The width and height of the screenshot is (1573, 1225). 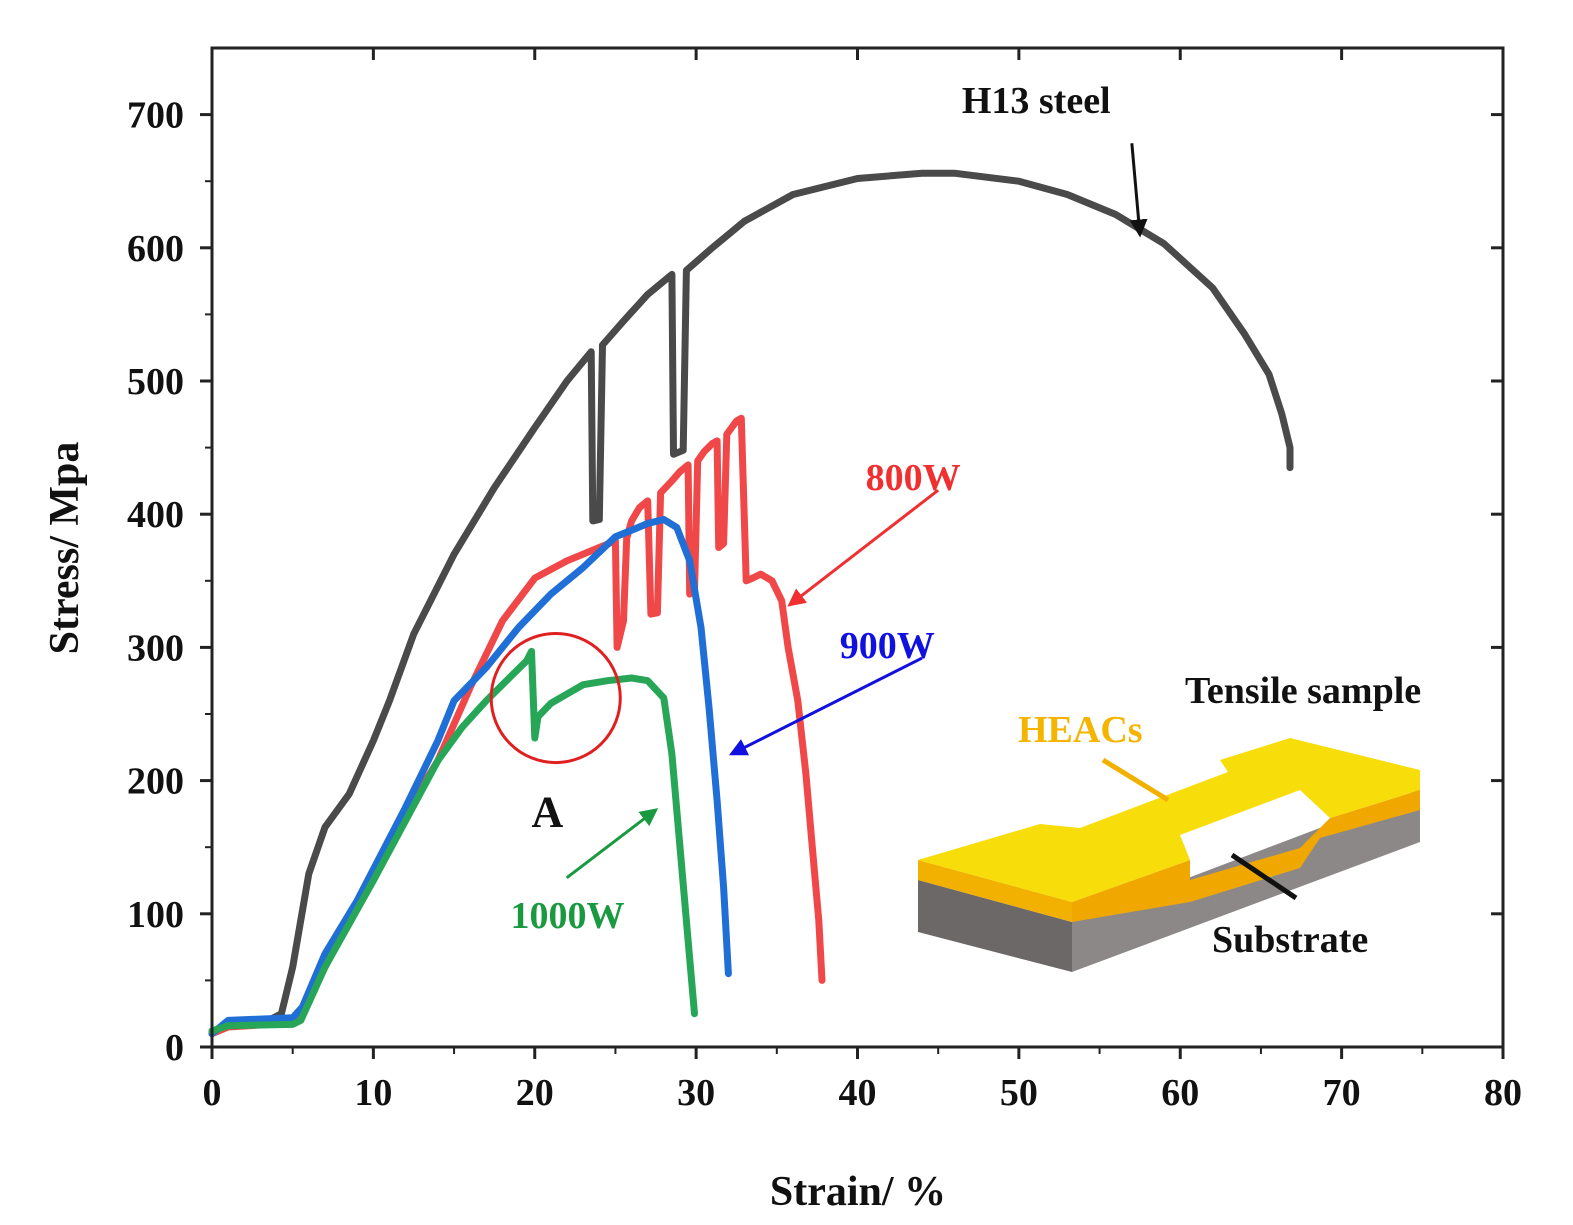 What do you see at coordinates (858, 1192) in the screenshot?
I see `x-axis-title: Strain/ %` at bounding box center [858, 1192].